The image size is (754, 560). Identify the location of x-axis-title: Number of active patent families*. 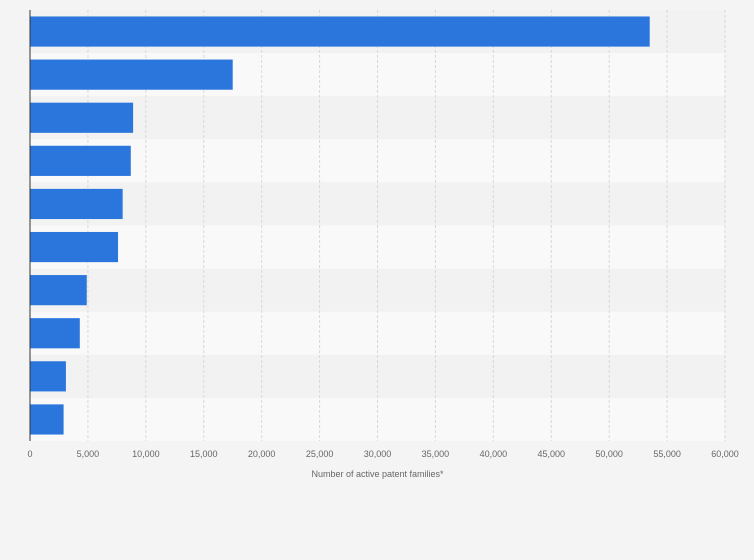
(377, 474).